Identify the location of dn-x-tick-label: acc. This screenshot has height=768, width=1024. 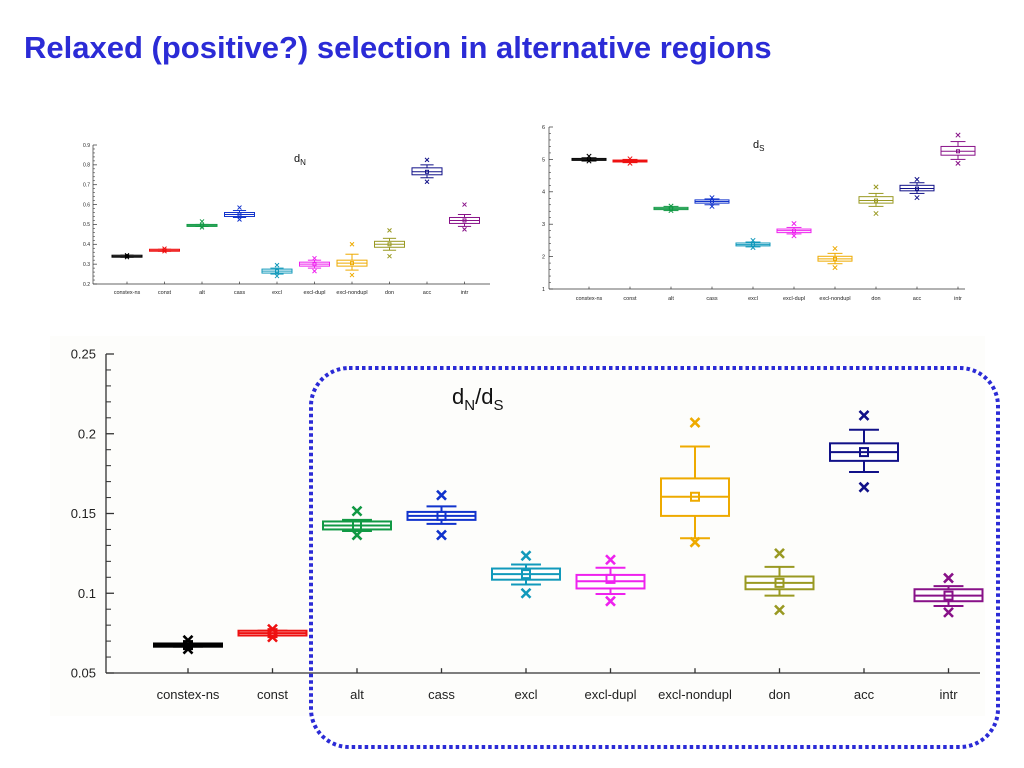
(427, 293).